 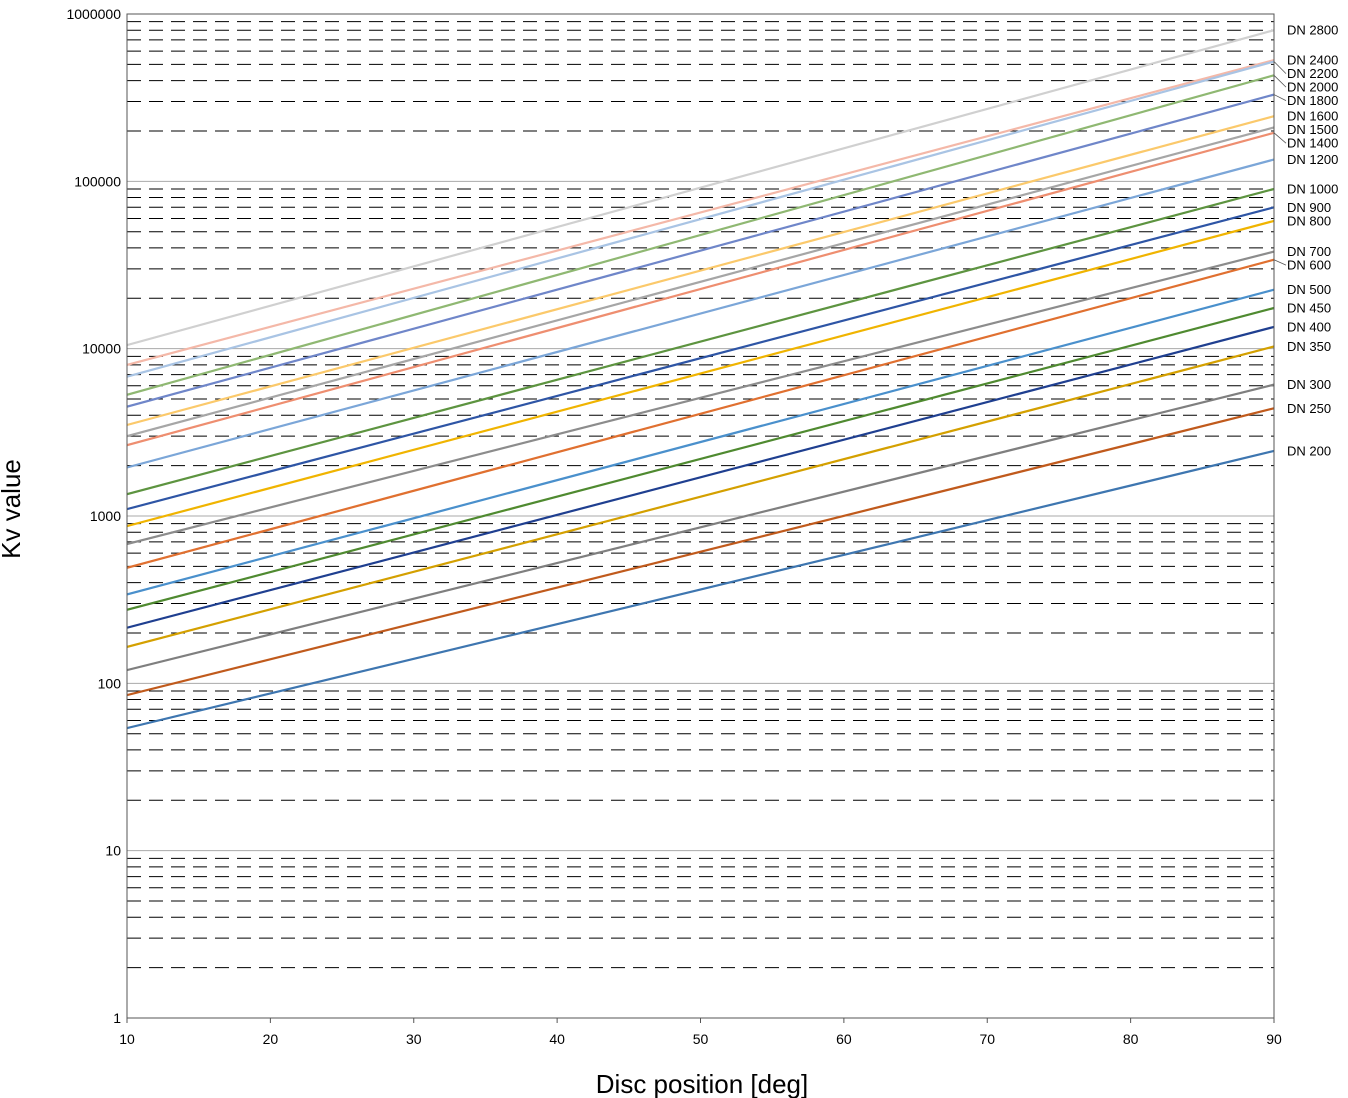 What do you see at coordinates (1309, 307) in the screenshot?
I see `series-label: DN 450` at bounding box center [1309, 307].